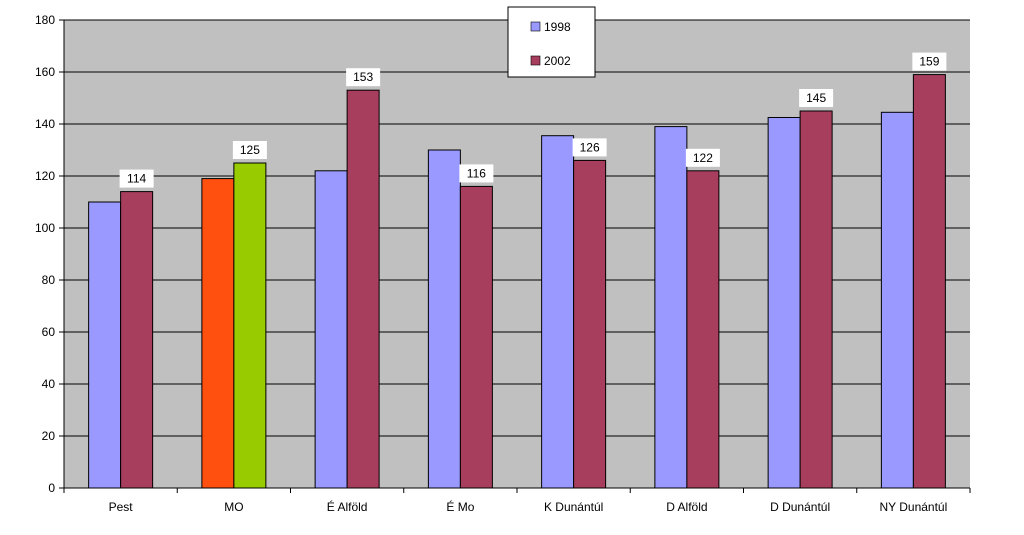 The width and height of the screenshot is (1024, 535). I want to click on legend-box, so click(551, 42).